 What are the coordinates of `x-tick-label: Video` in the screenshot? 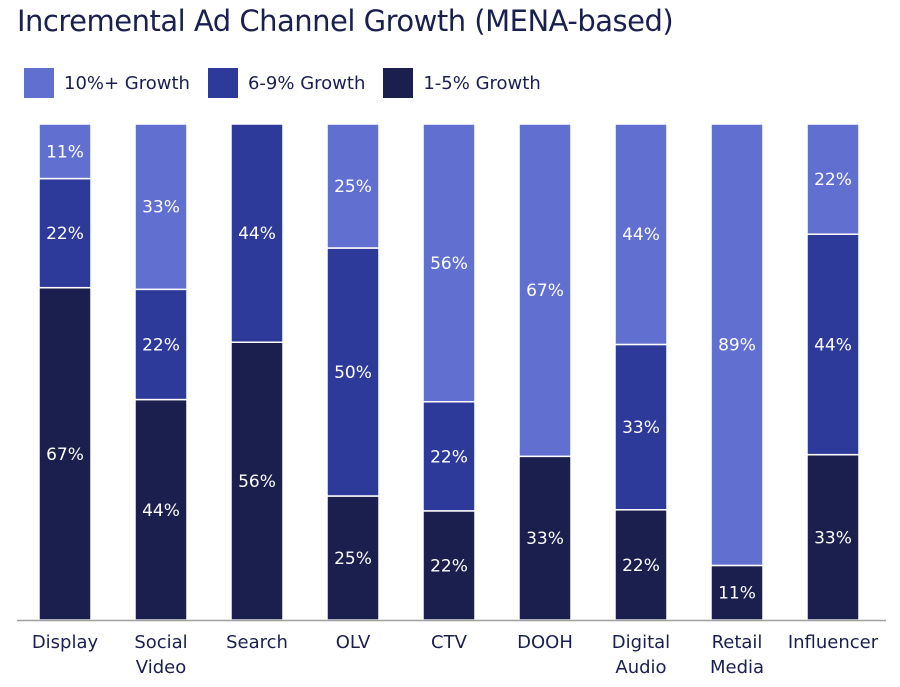 It's located at (161, 667).